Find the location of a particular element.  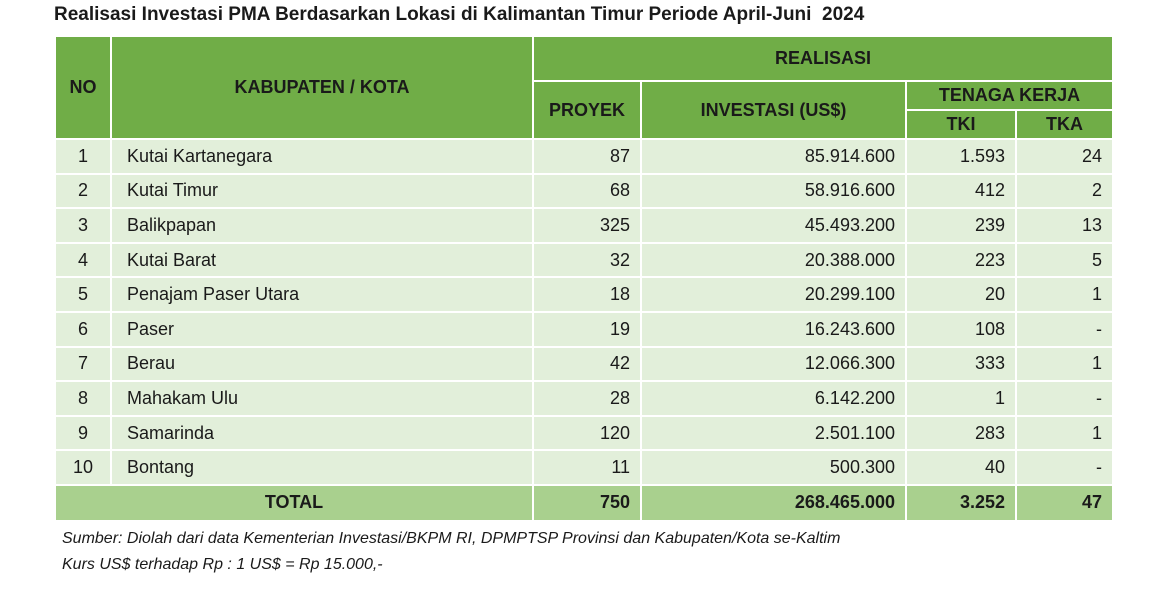

cell-kabupaten: Balikpapan is located at coordinates (322, 225).